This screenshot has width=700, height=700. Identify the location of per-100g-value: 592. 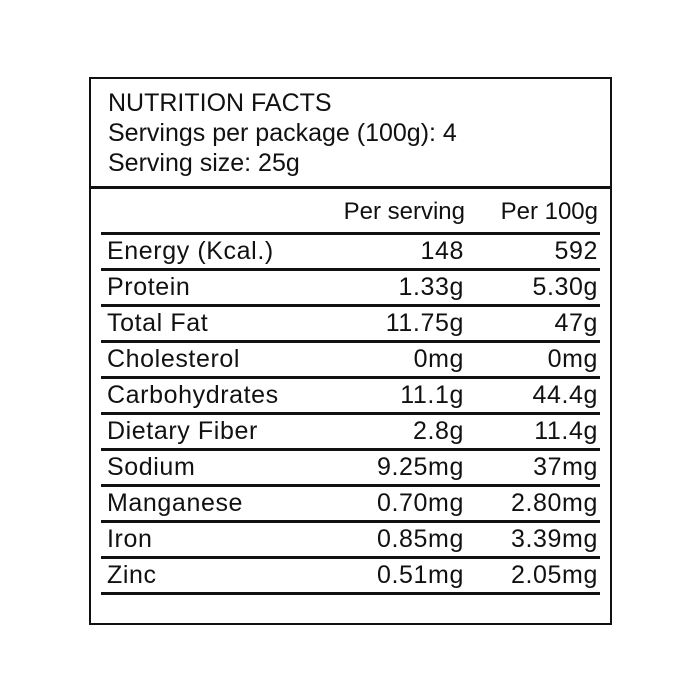
(576, 251).